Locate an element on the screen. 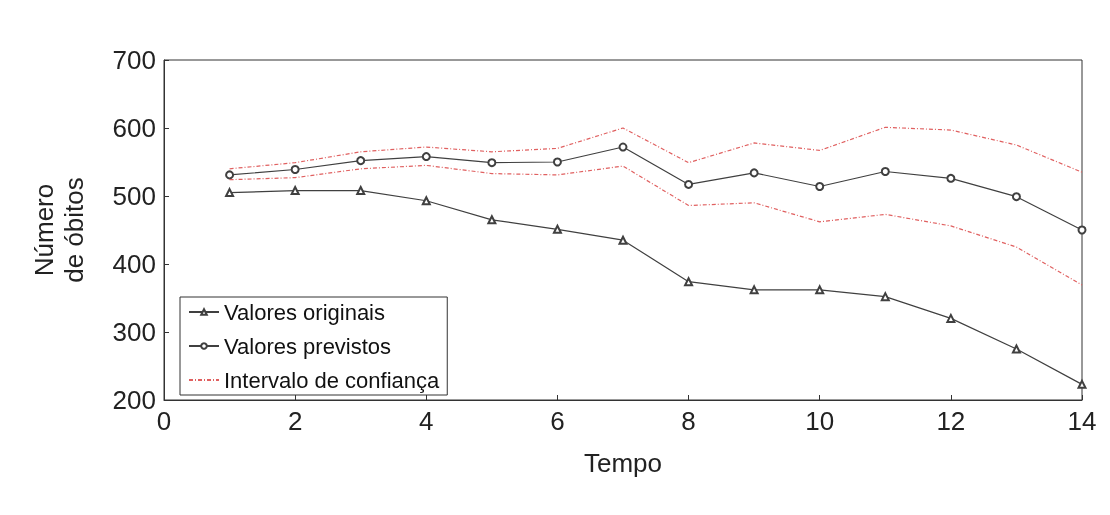  x-tick-label: 12 is located at coordinates (951, 421).